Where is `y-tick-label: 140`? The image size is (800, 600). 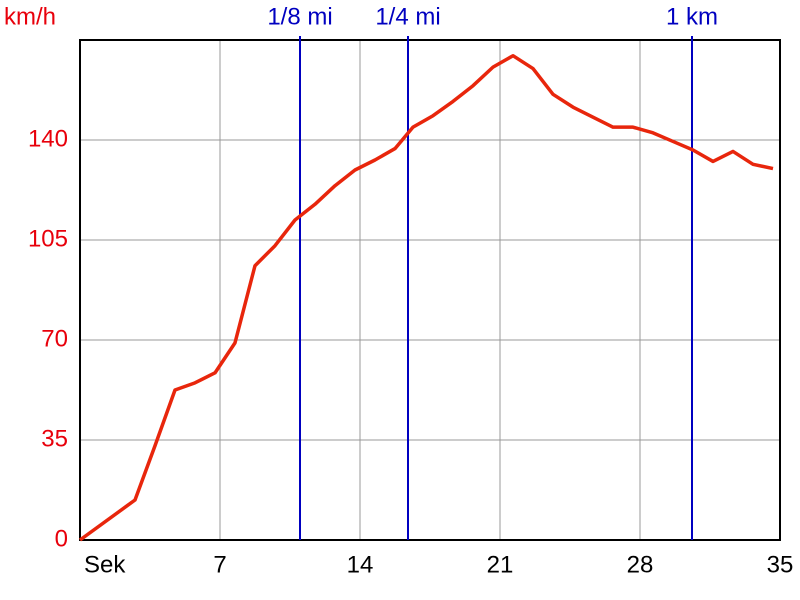 y-tick-label: 140 is located at coordinates (48, 138).